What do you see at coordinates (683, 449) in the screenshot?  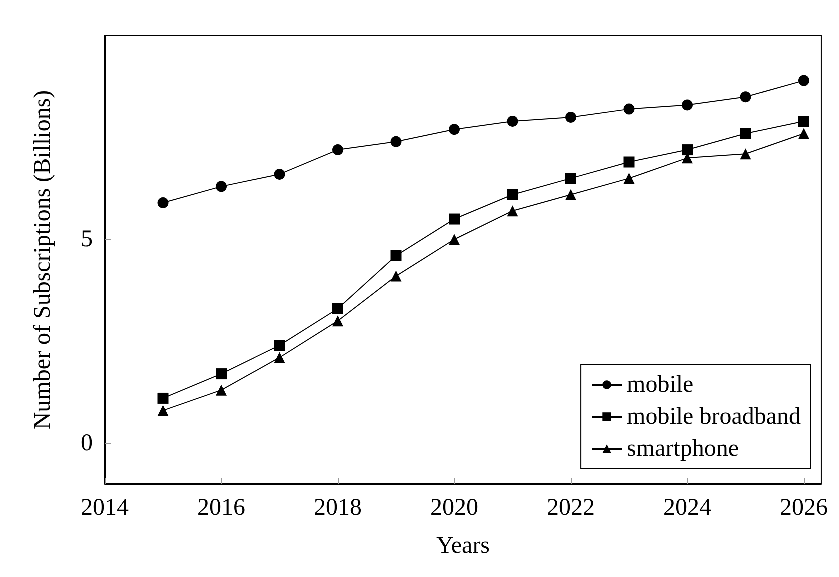 I see `legend-label: smartphone` at bounding box center [683, 449].